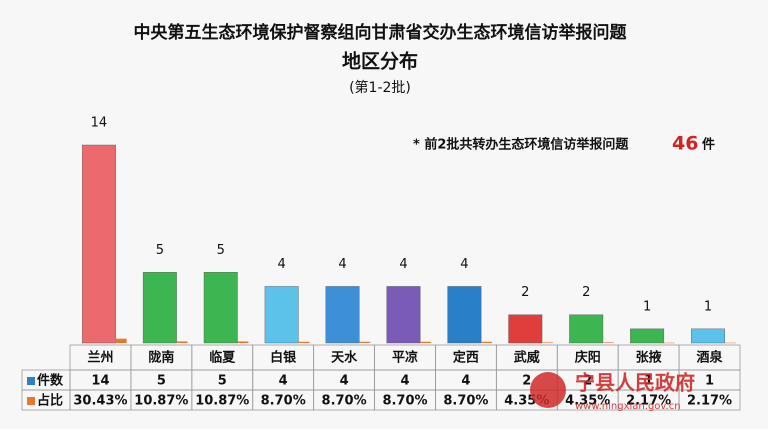 The height and width of the screenshot is (429, 768). Describe the element at coordinates (381, 32) in the screenshot. I see `chart-title: 中央第五生态环境保护督察组向甘肃省交办生态环境信访举报问题` at that location.